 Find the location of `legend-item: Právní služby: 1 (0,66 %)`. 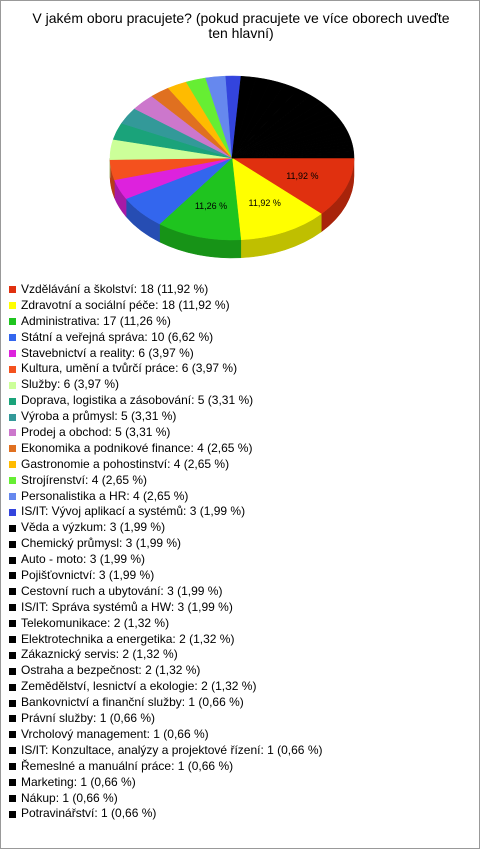

legend-item: Právní služby: 1 (0,66 %) is located at coordinates (165, 719).